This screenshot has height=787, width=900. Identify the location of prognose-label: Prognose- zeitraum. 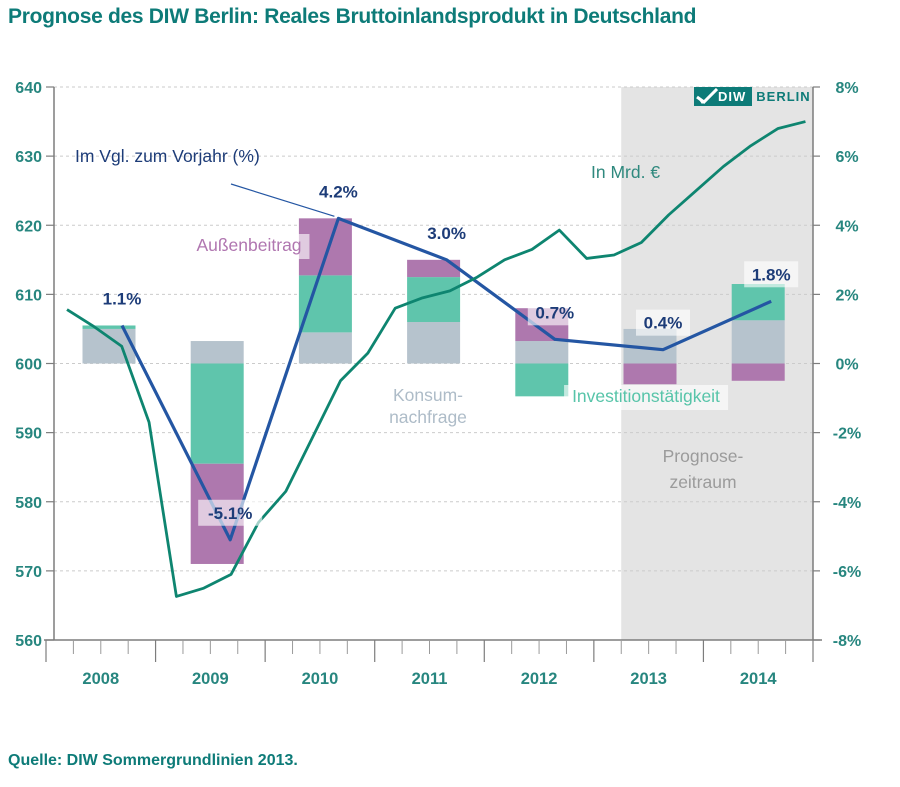
(703, 469).